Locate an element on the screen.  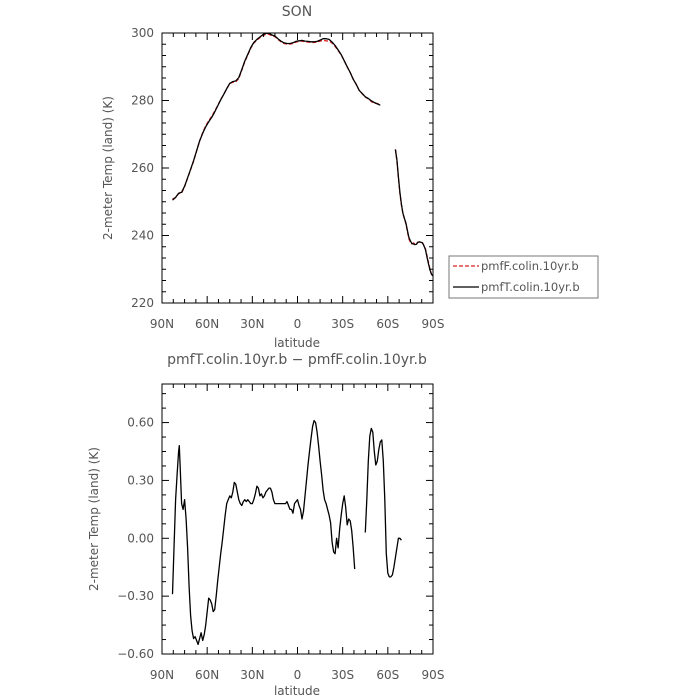
y-tick-label: 220 is located at coordinates (142, 303).